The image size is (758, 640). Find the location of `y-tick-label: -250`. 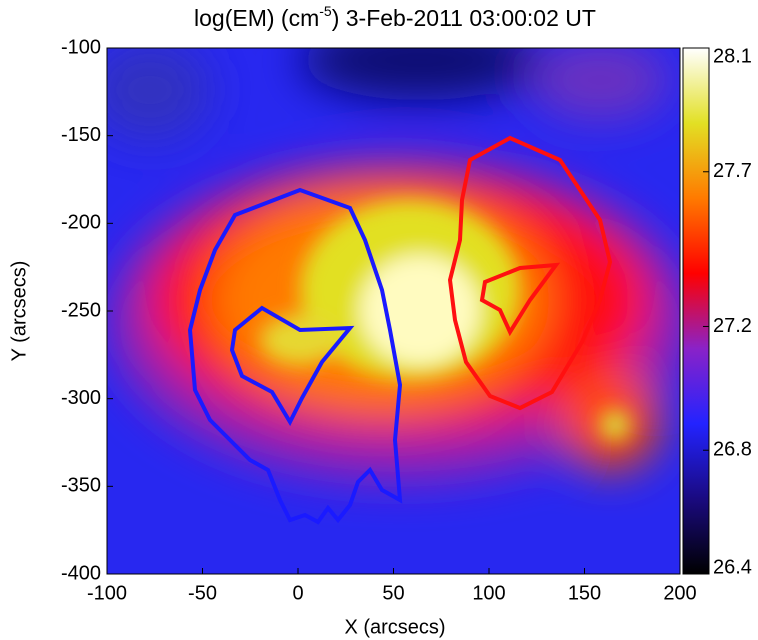

y-tick-label: -250 is located at coordinates (81, 310).